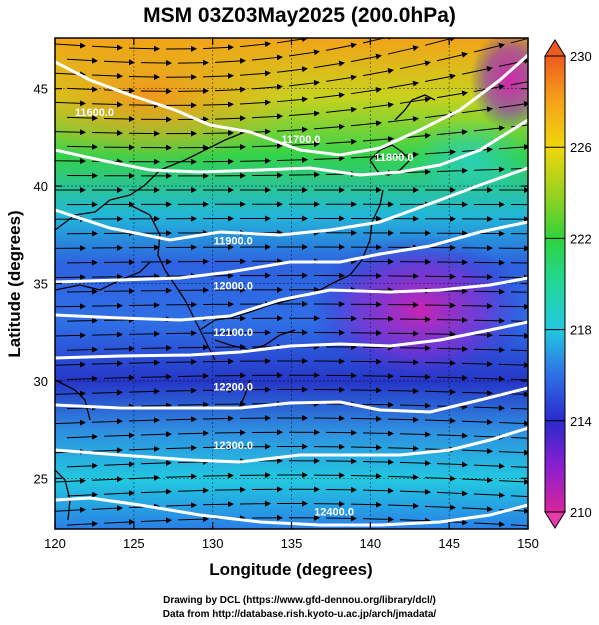 Image resolution: width=599 pixels, height=625 pixels. What do you see at coordinates (393, 158) in the screenshot?
I see `contour-label: 11800.0` at bounding box center [393, 158].